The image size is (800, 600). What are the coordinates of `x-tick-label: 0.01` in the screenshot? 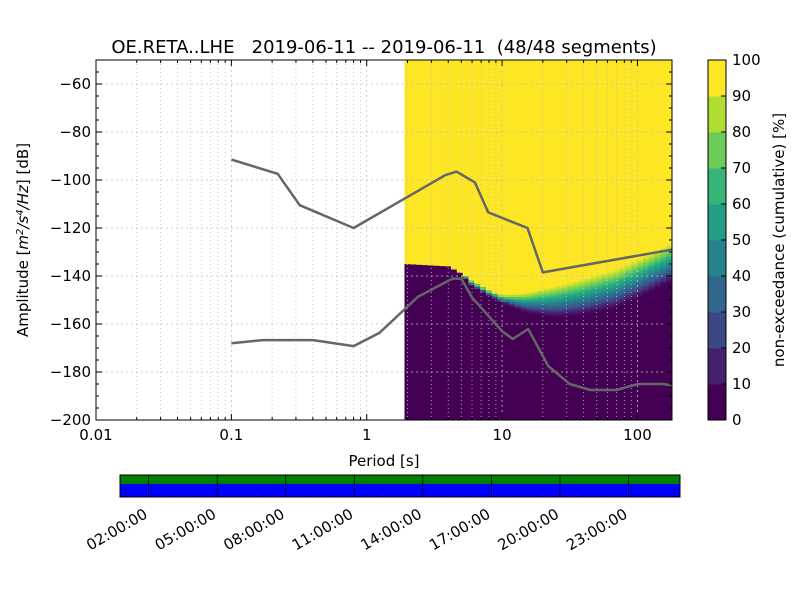 It's located at (95, 435).